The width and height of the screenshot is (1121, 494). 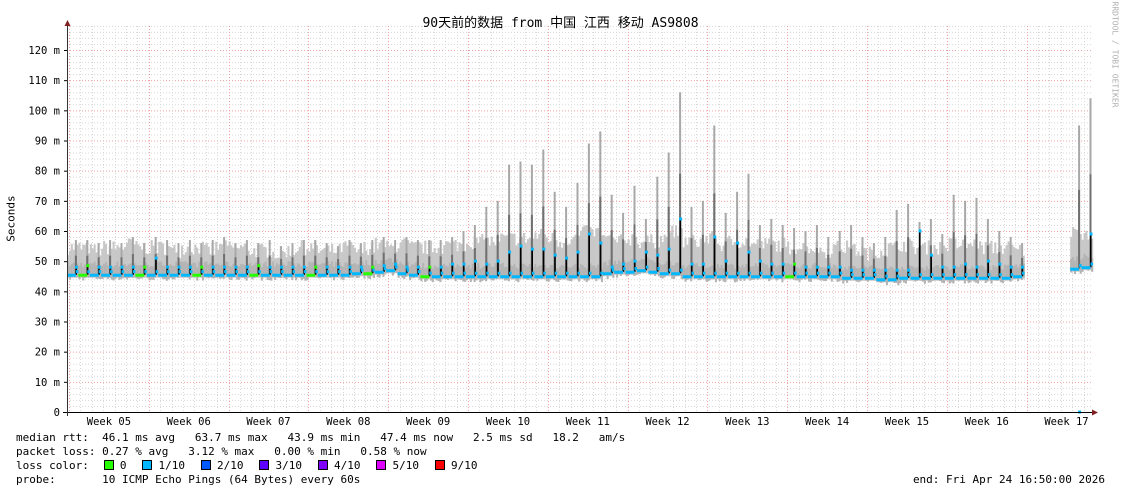 What do you see at coordinates (381, 465) in the screenshot?
I see `loss-color-swatch` at bounding box center [381, 465].